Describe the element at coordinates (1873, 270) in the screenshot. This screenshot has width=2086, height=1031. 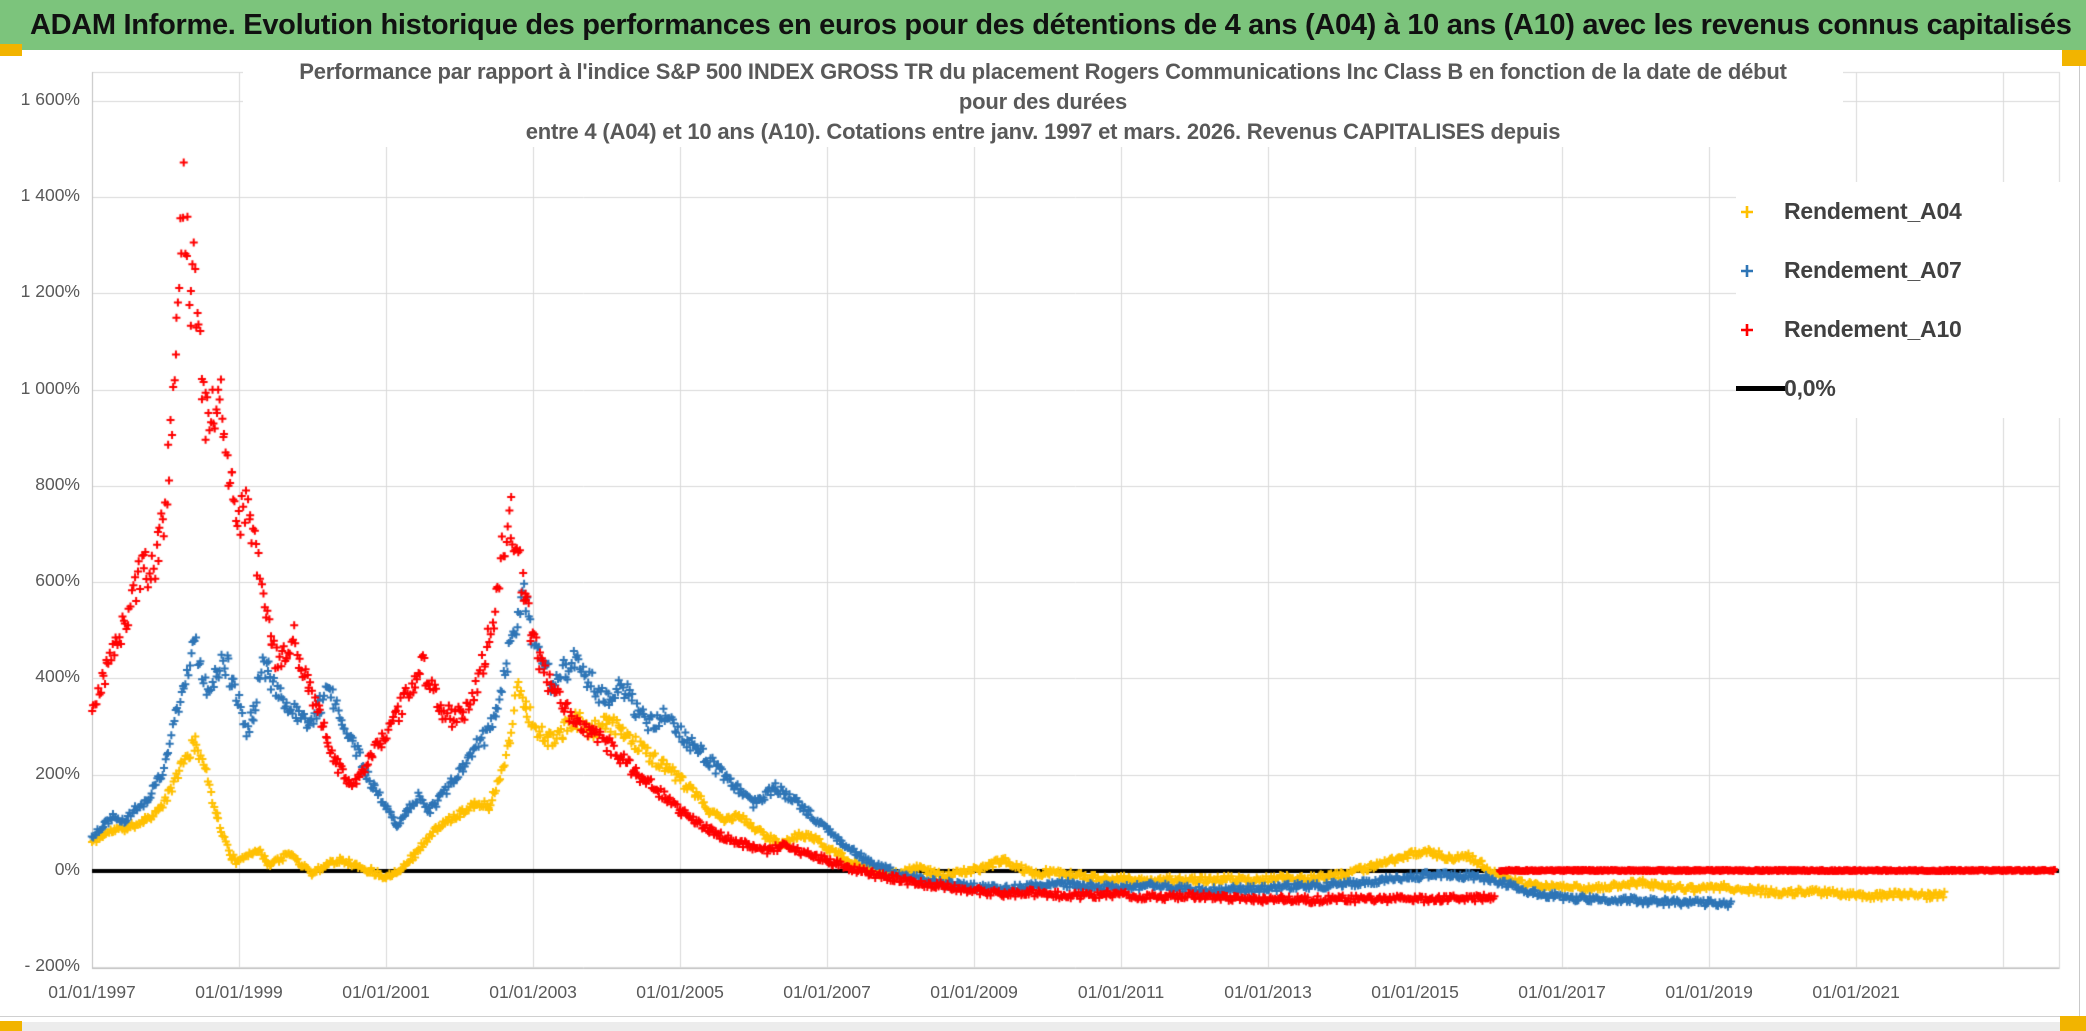
I see `legend-label-a07: Rendement_A07` at that location.